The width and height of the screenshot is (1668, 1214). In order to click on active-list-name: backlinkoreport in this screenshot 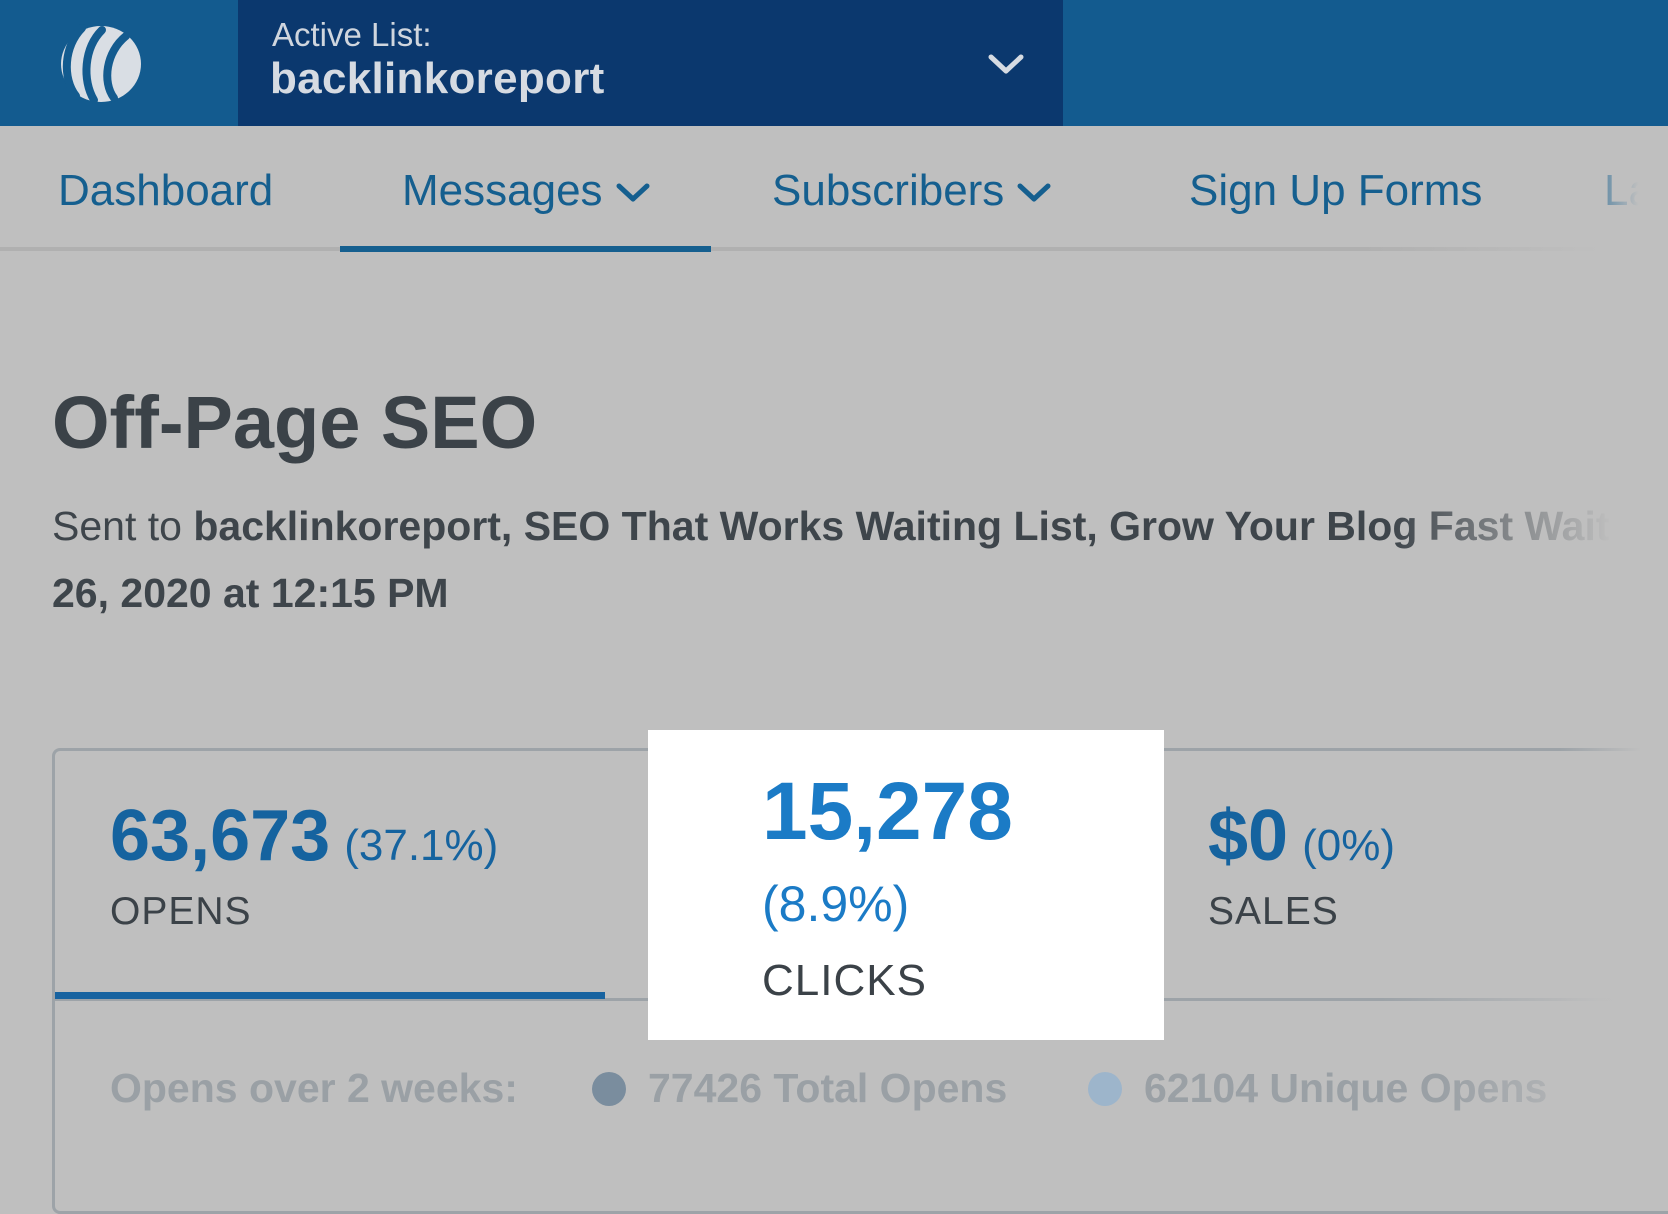, I will do `click(437, 78)`.